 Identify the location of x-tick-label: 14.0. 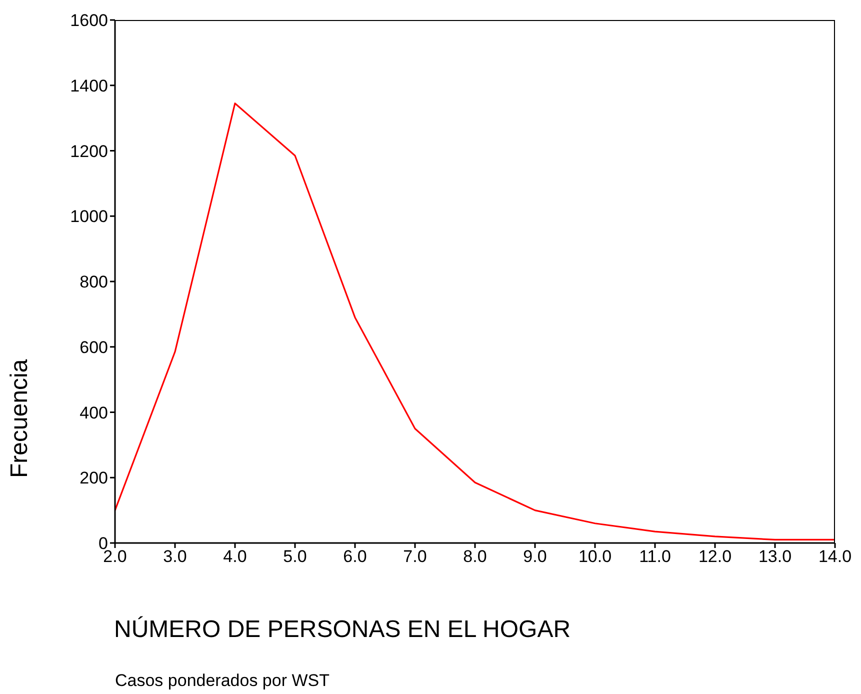
(835, 556).